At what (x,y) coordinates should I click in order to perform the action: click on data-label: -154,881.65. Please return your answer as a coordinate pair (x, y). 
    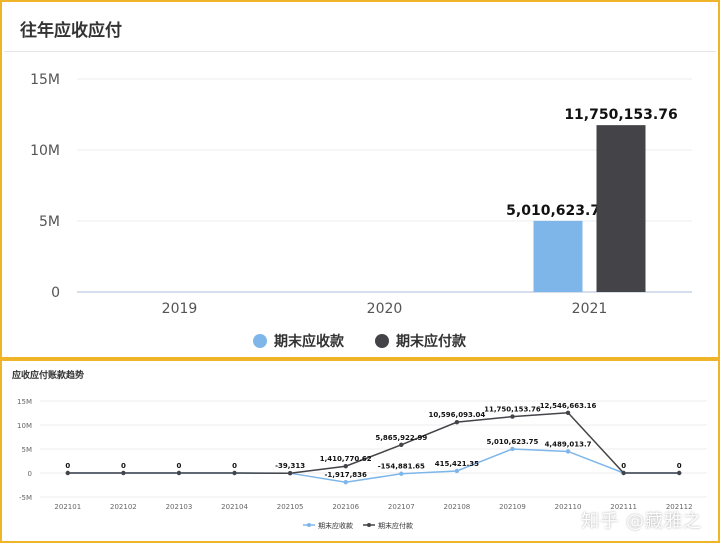
    Looking at the image, I should click on (401, 467).